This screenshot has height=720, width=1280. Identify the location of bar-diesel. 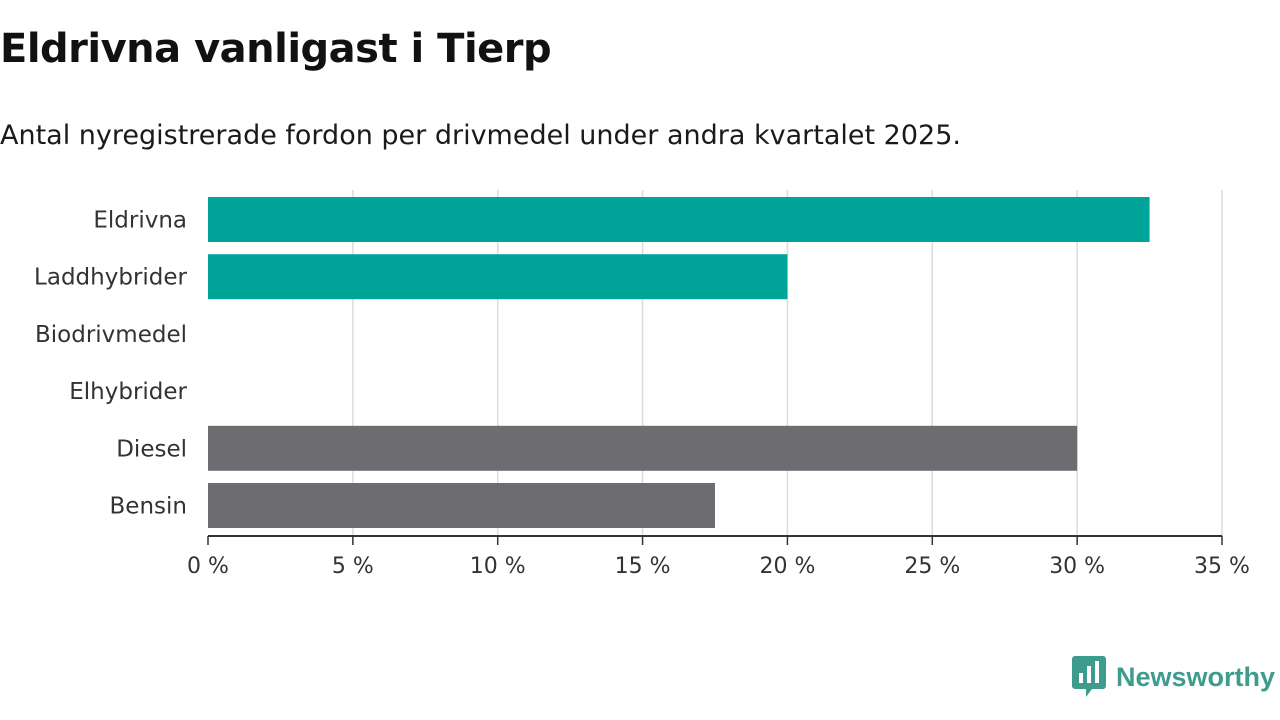
(643, 448).